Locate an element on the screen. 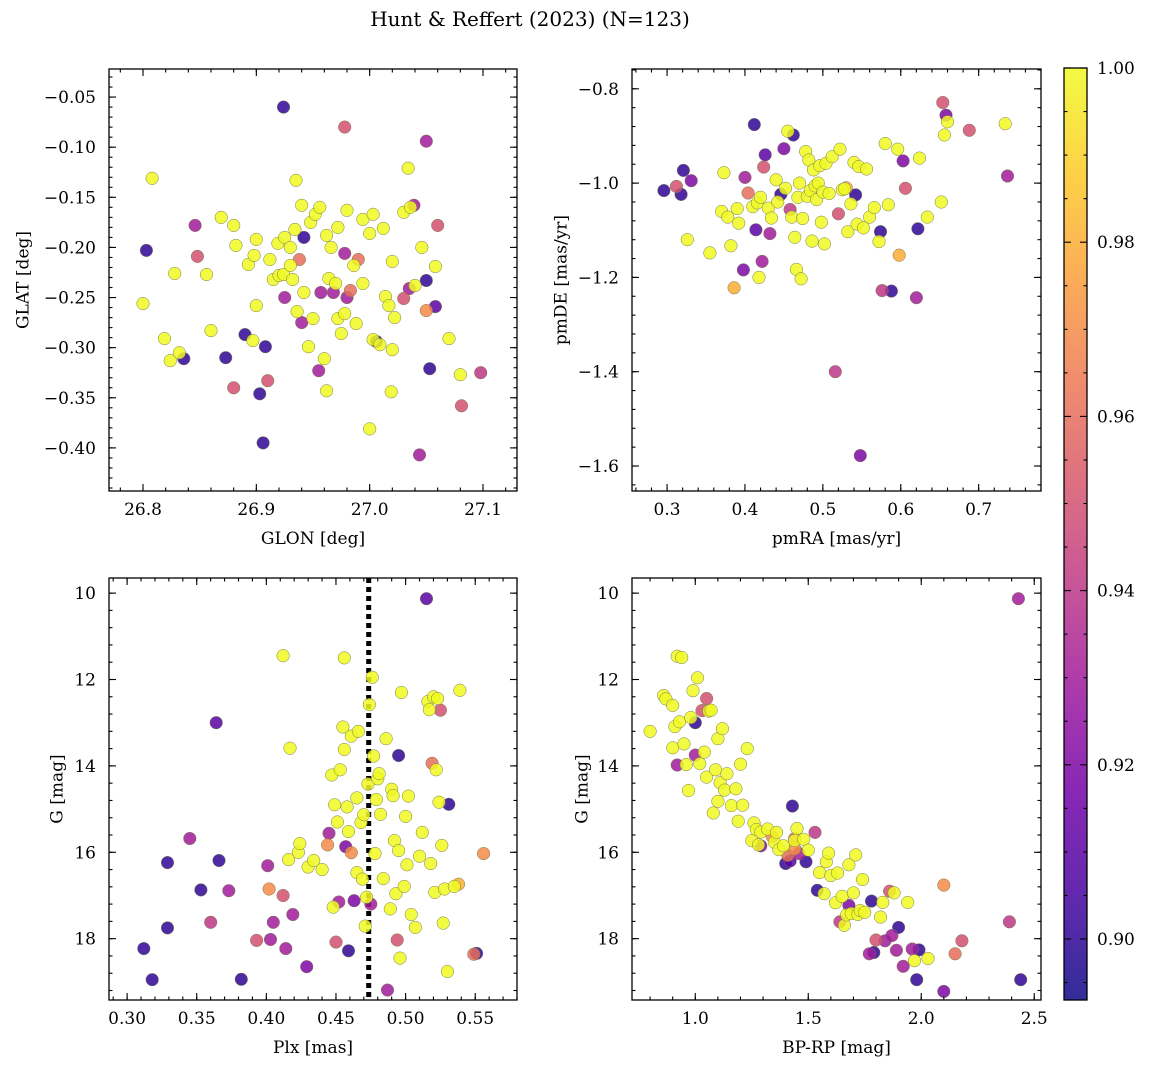 This screenshot has height=1068, width=1149. x-axis-label: pmRA [mas/yr] is located at coordinates (836, 539).